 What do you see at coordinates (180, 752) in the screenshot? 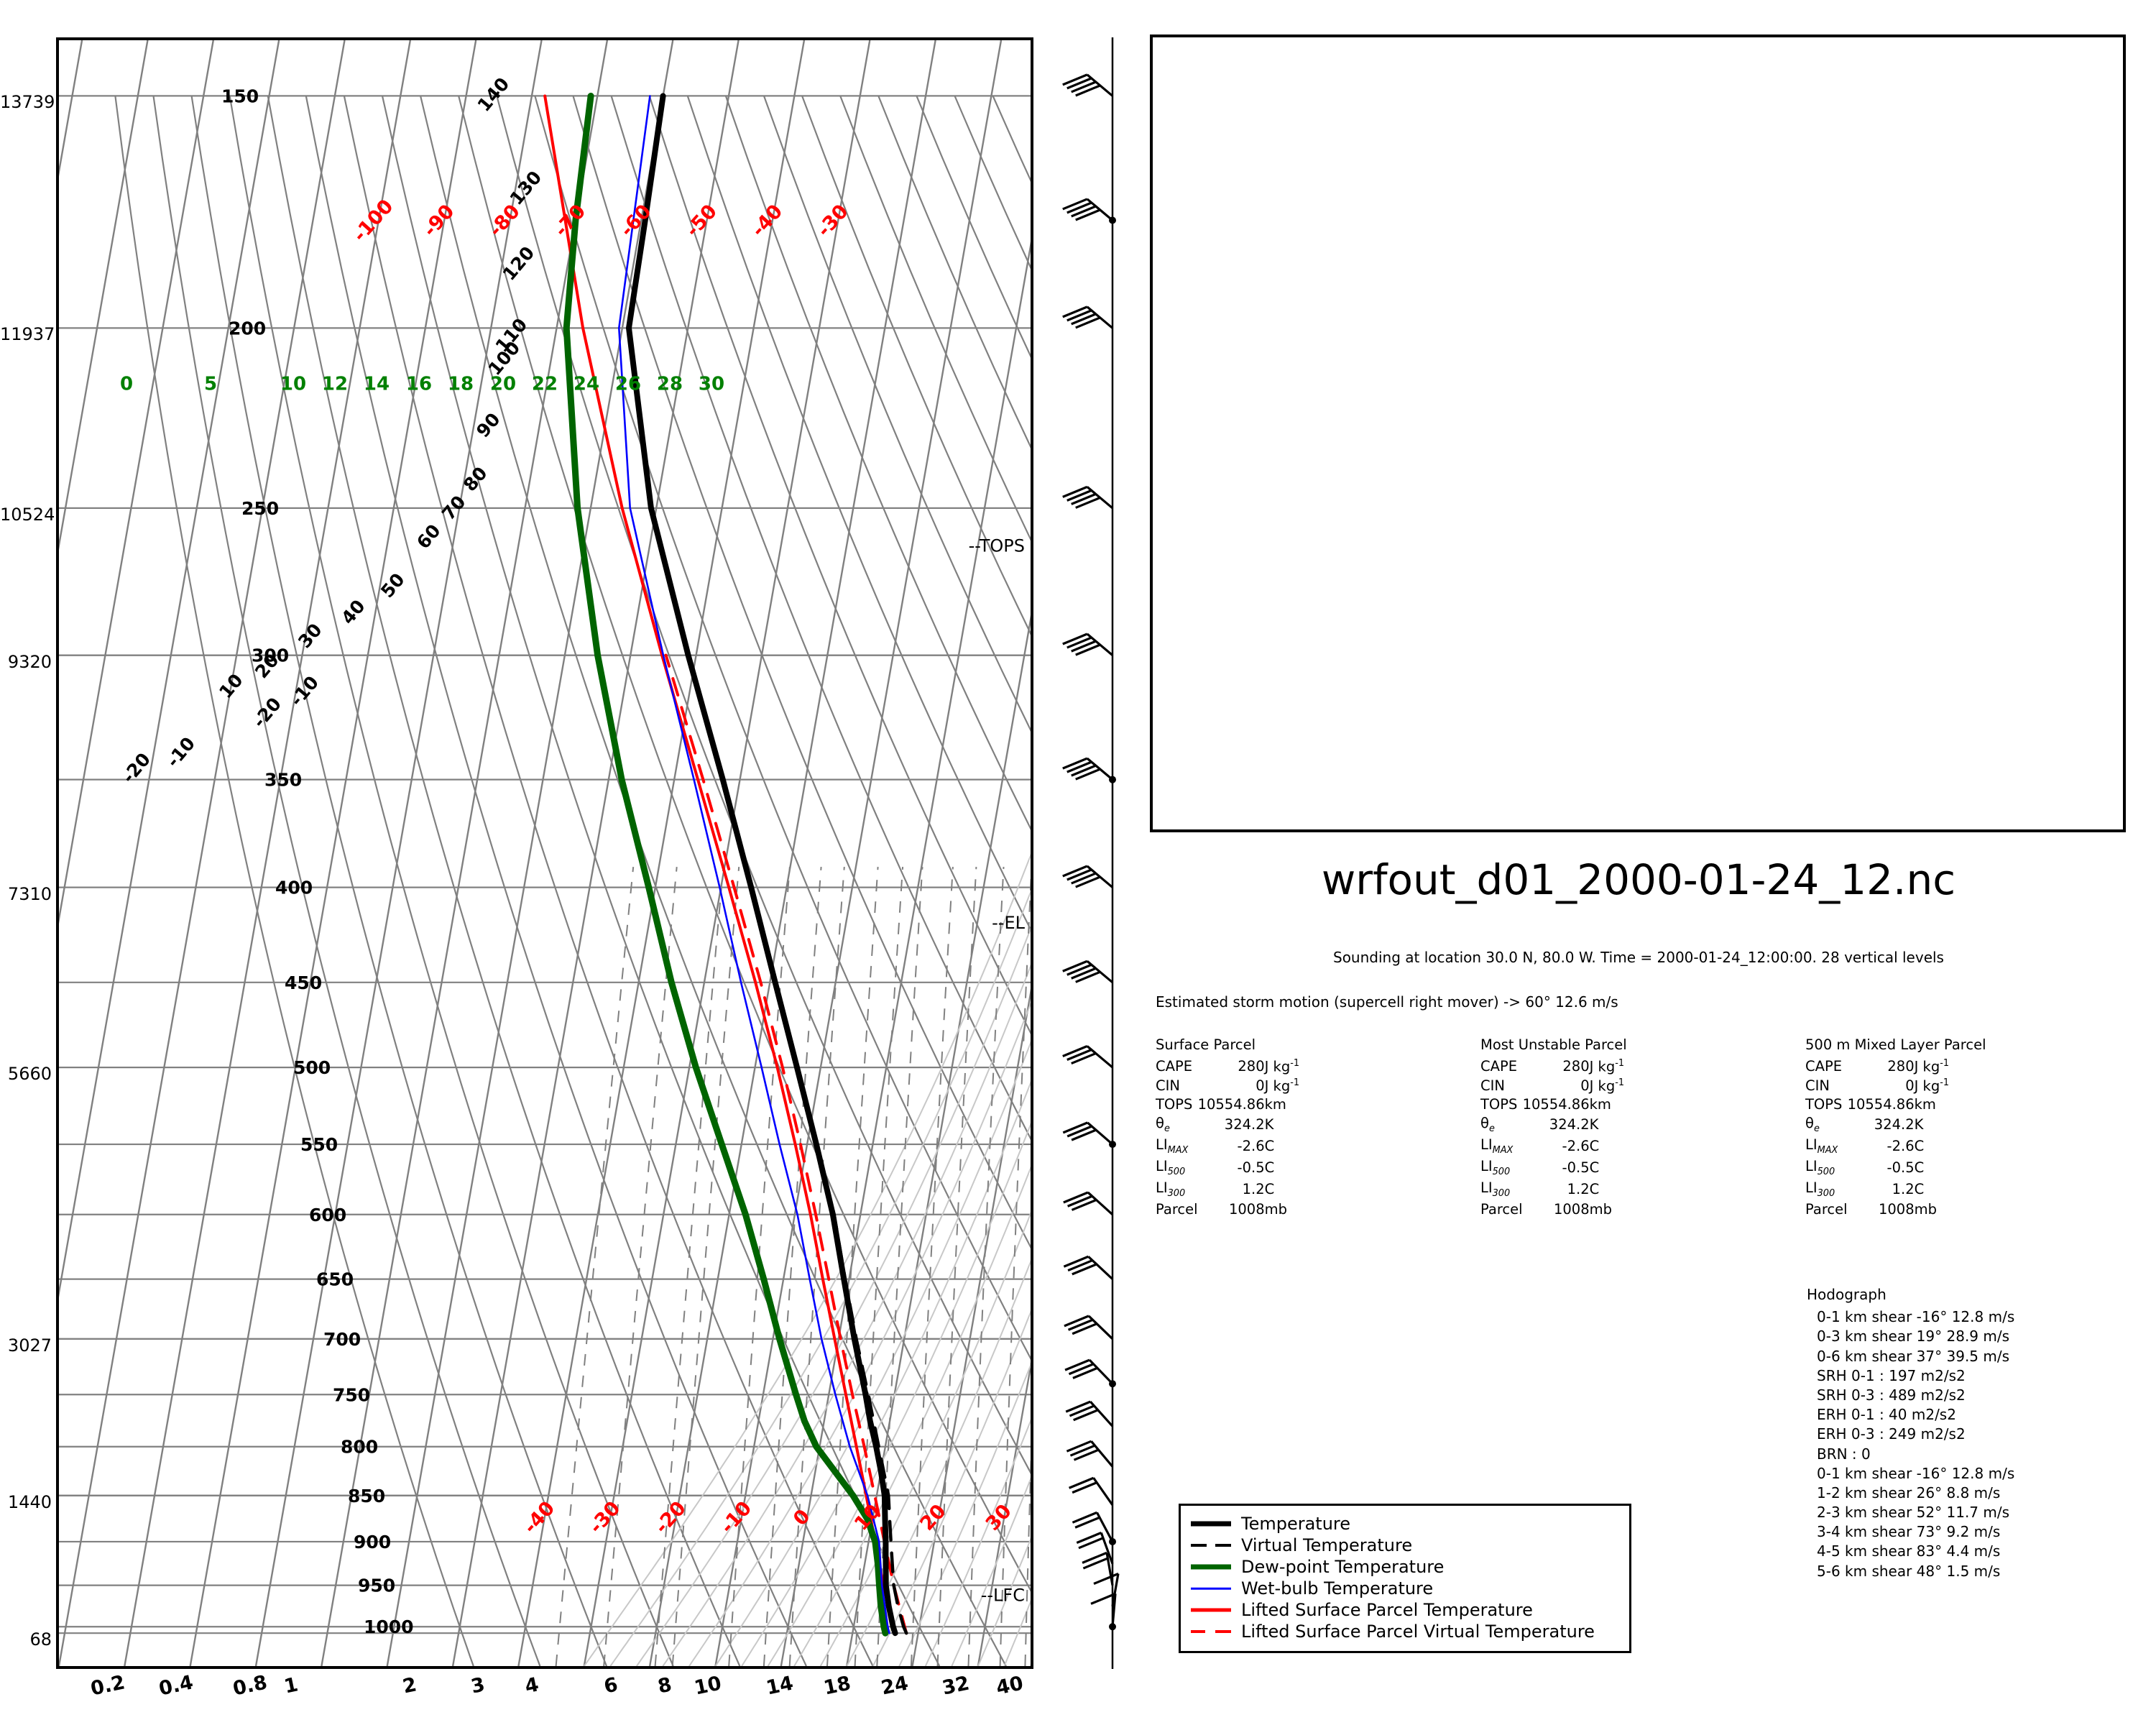
I see `moist-adiabat-label: -10` at bounding box center [180, 752].